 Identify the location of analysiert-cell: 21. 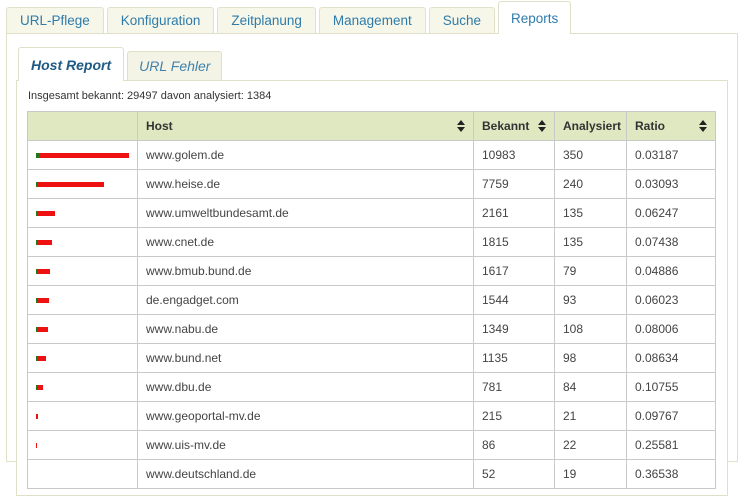
(590, 416).